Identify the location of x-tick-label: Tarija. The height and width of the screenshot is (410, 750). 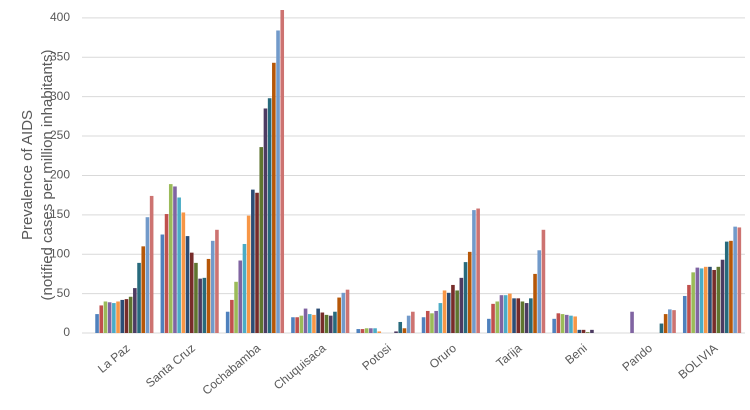
(508, 355).